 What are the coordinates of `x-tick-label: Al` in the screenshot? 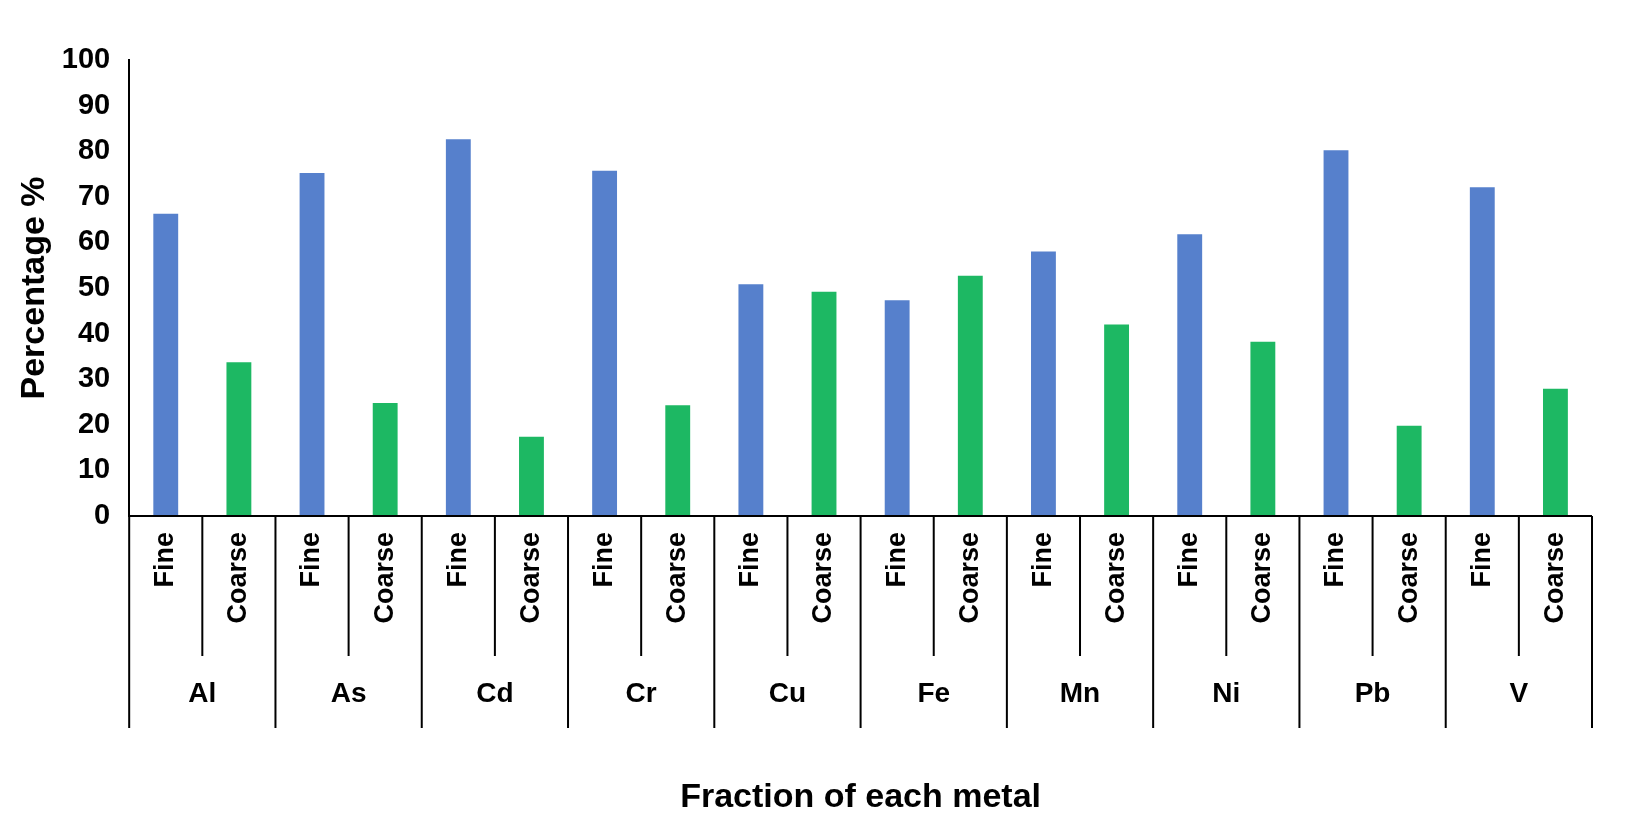 It's located at (202, 692).